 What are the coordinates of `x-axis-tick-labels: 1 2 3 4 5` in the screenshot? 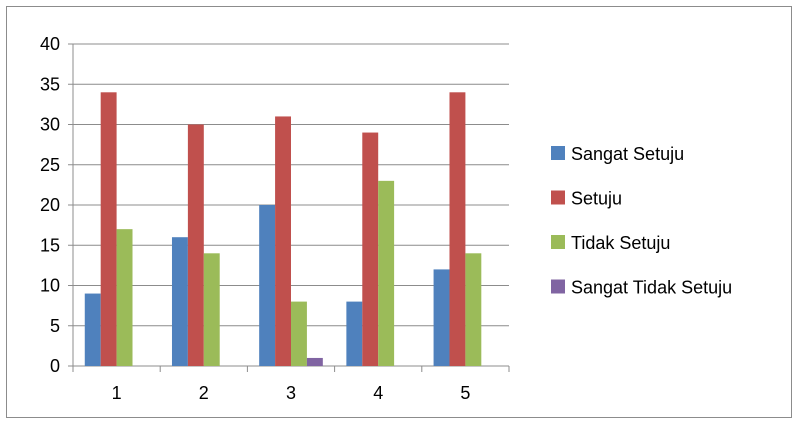 It's located at (291, 393).